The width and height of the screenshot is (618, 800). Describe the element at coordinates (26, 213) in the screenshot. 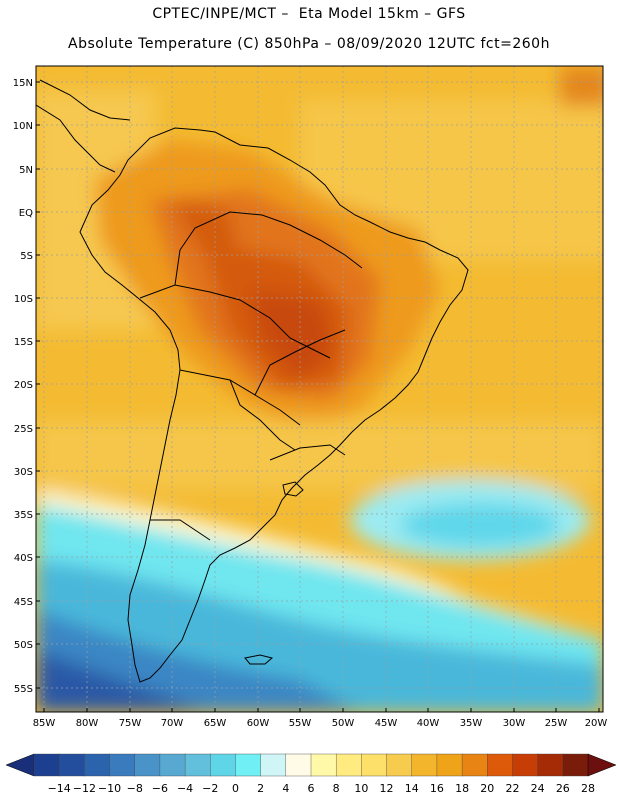

I see `lat-label: EQ` at that location.